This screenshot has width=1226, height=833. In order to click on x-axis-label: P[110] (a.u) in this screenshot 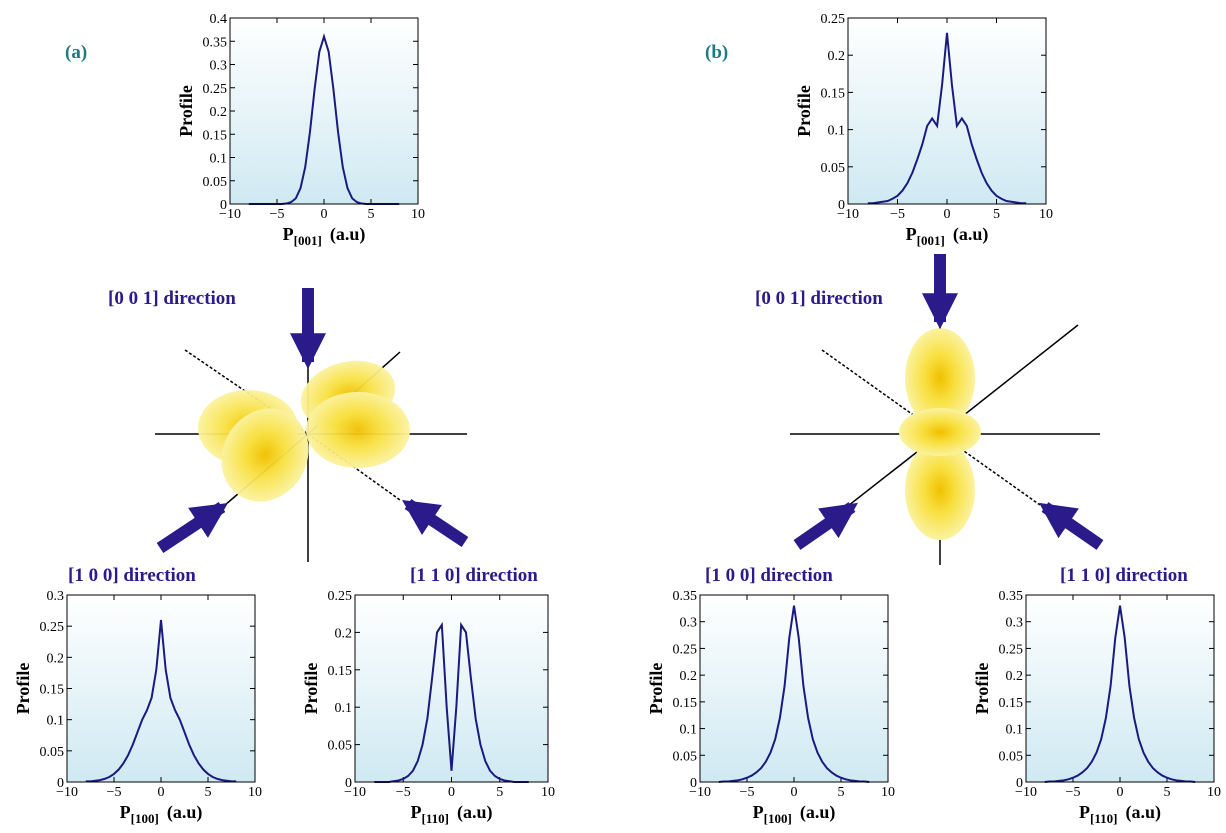, I will do `click(452, 814)`.